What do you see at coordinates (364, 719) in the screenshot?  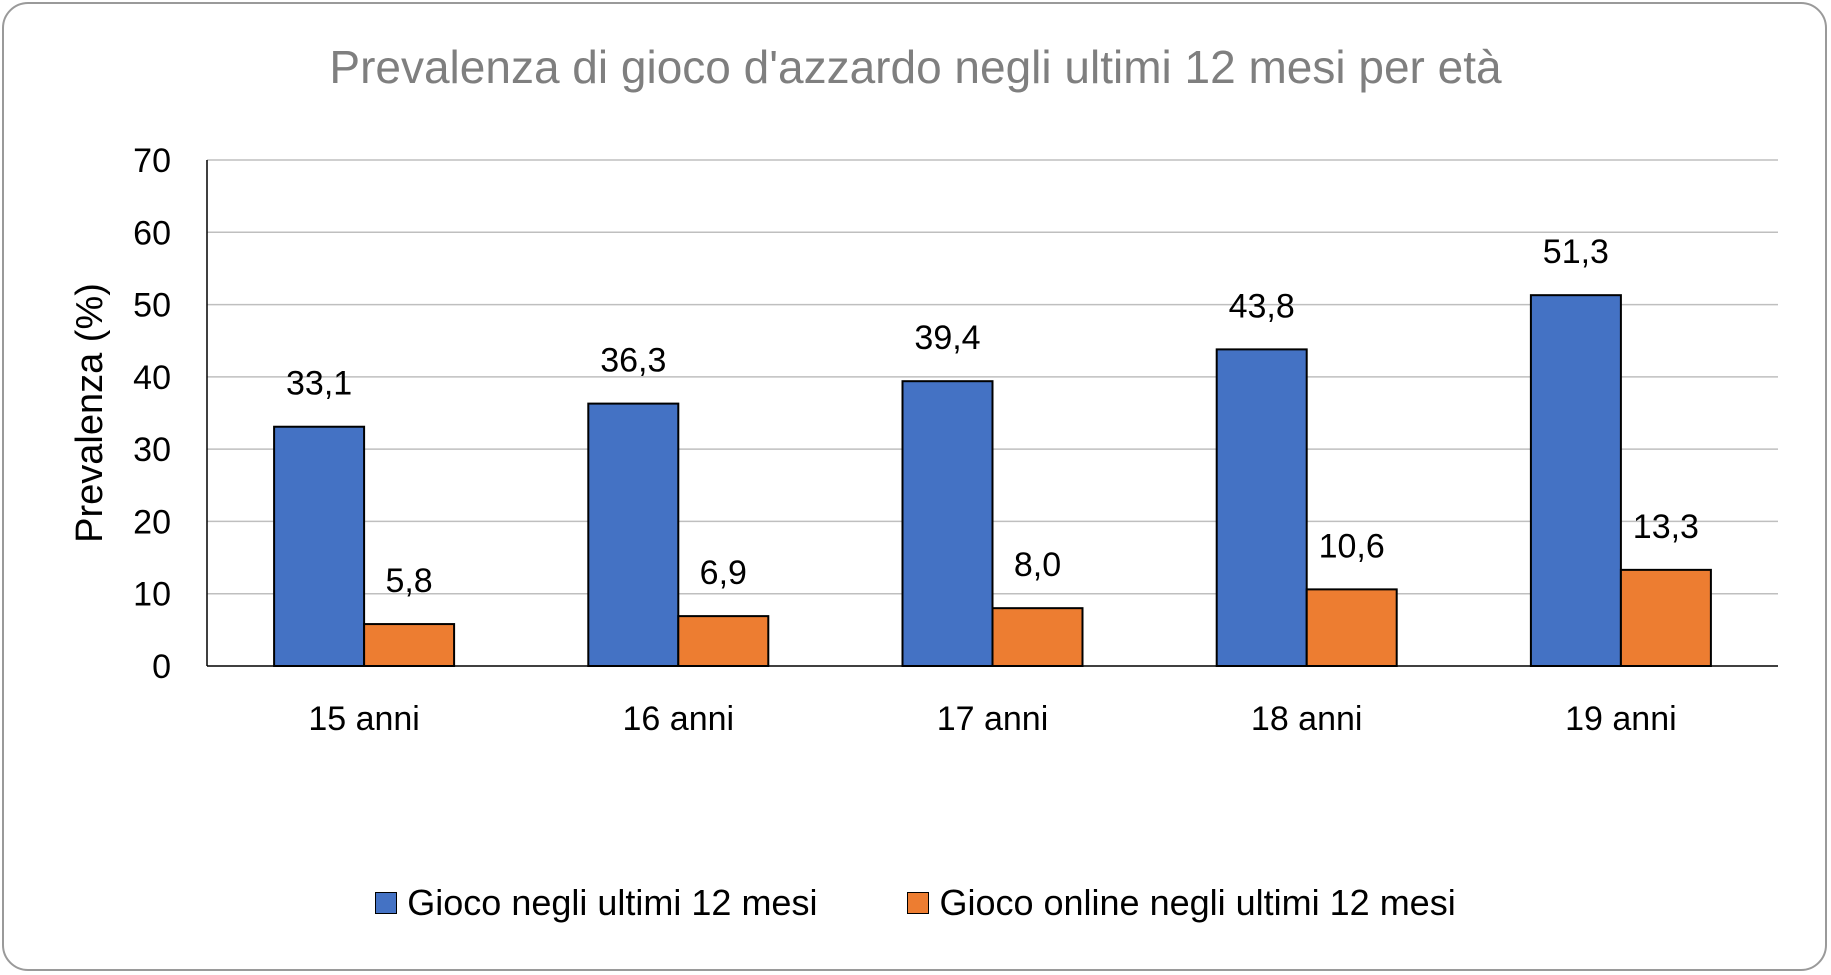 I see `x-tick-label: 15 anni` at bounding box center [364, 719].